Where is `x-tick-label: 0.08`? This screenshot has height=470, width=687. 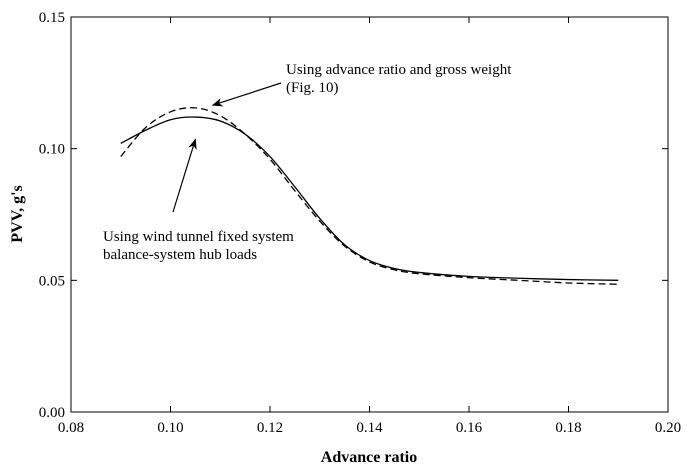
x-tick-label: 0.08 is located at coordinates (71, 428).